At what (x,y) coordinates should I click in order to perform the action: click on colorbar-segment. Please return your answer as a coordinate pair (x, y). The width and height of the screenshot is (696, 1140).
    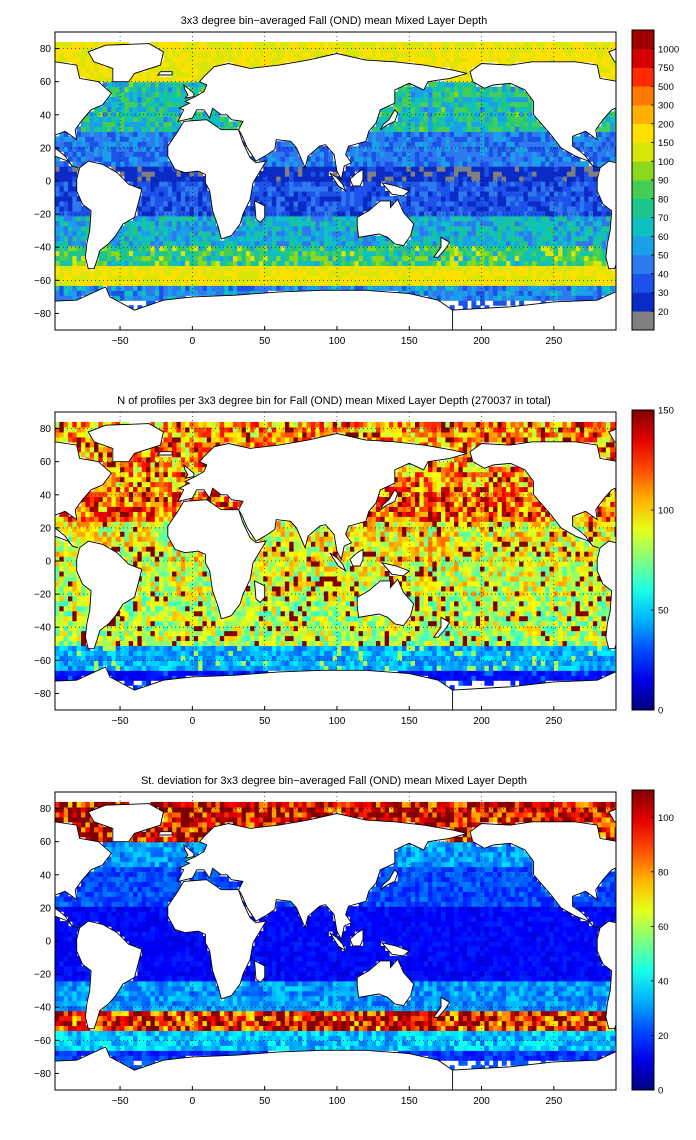
    Looking at the image, I should click on (643, 208).